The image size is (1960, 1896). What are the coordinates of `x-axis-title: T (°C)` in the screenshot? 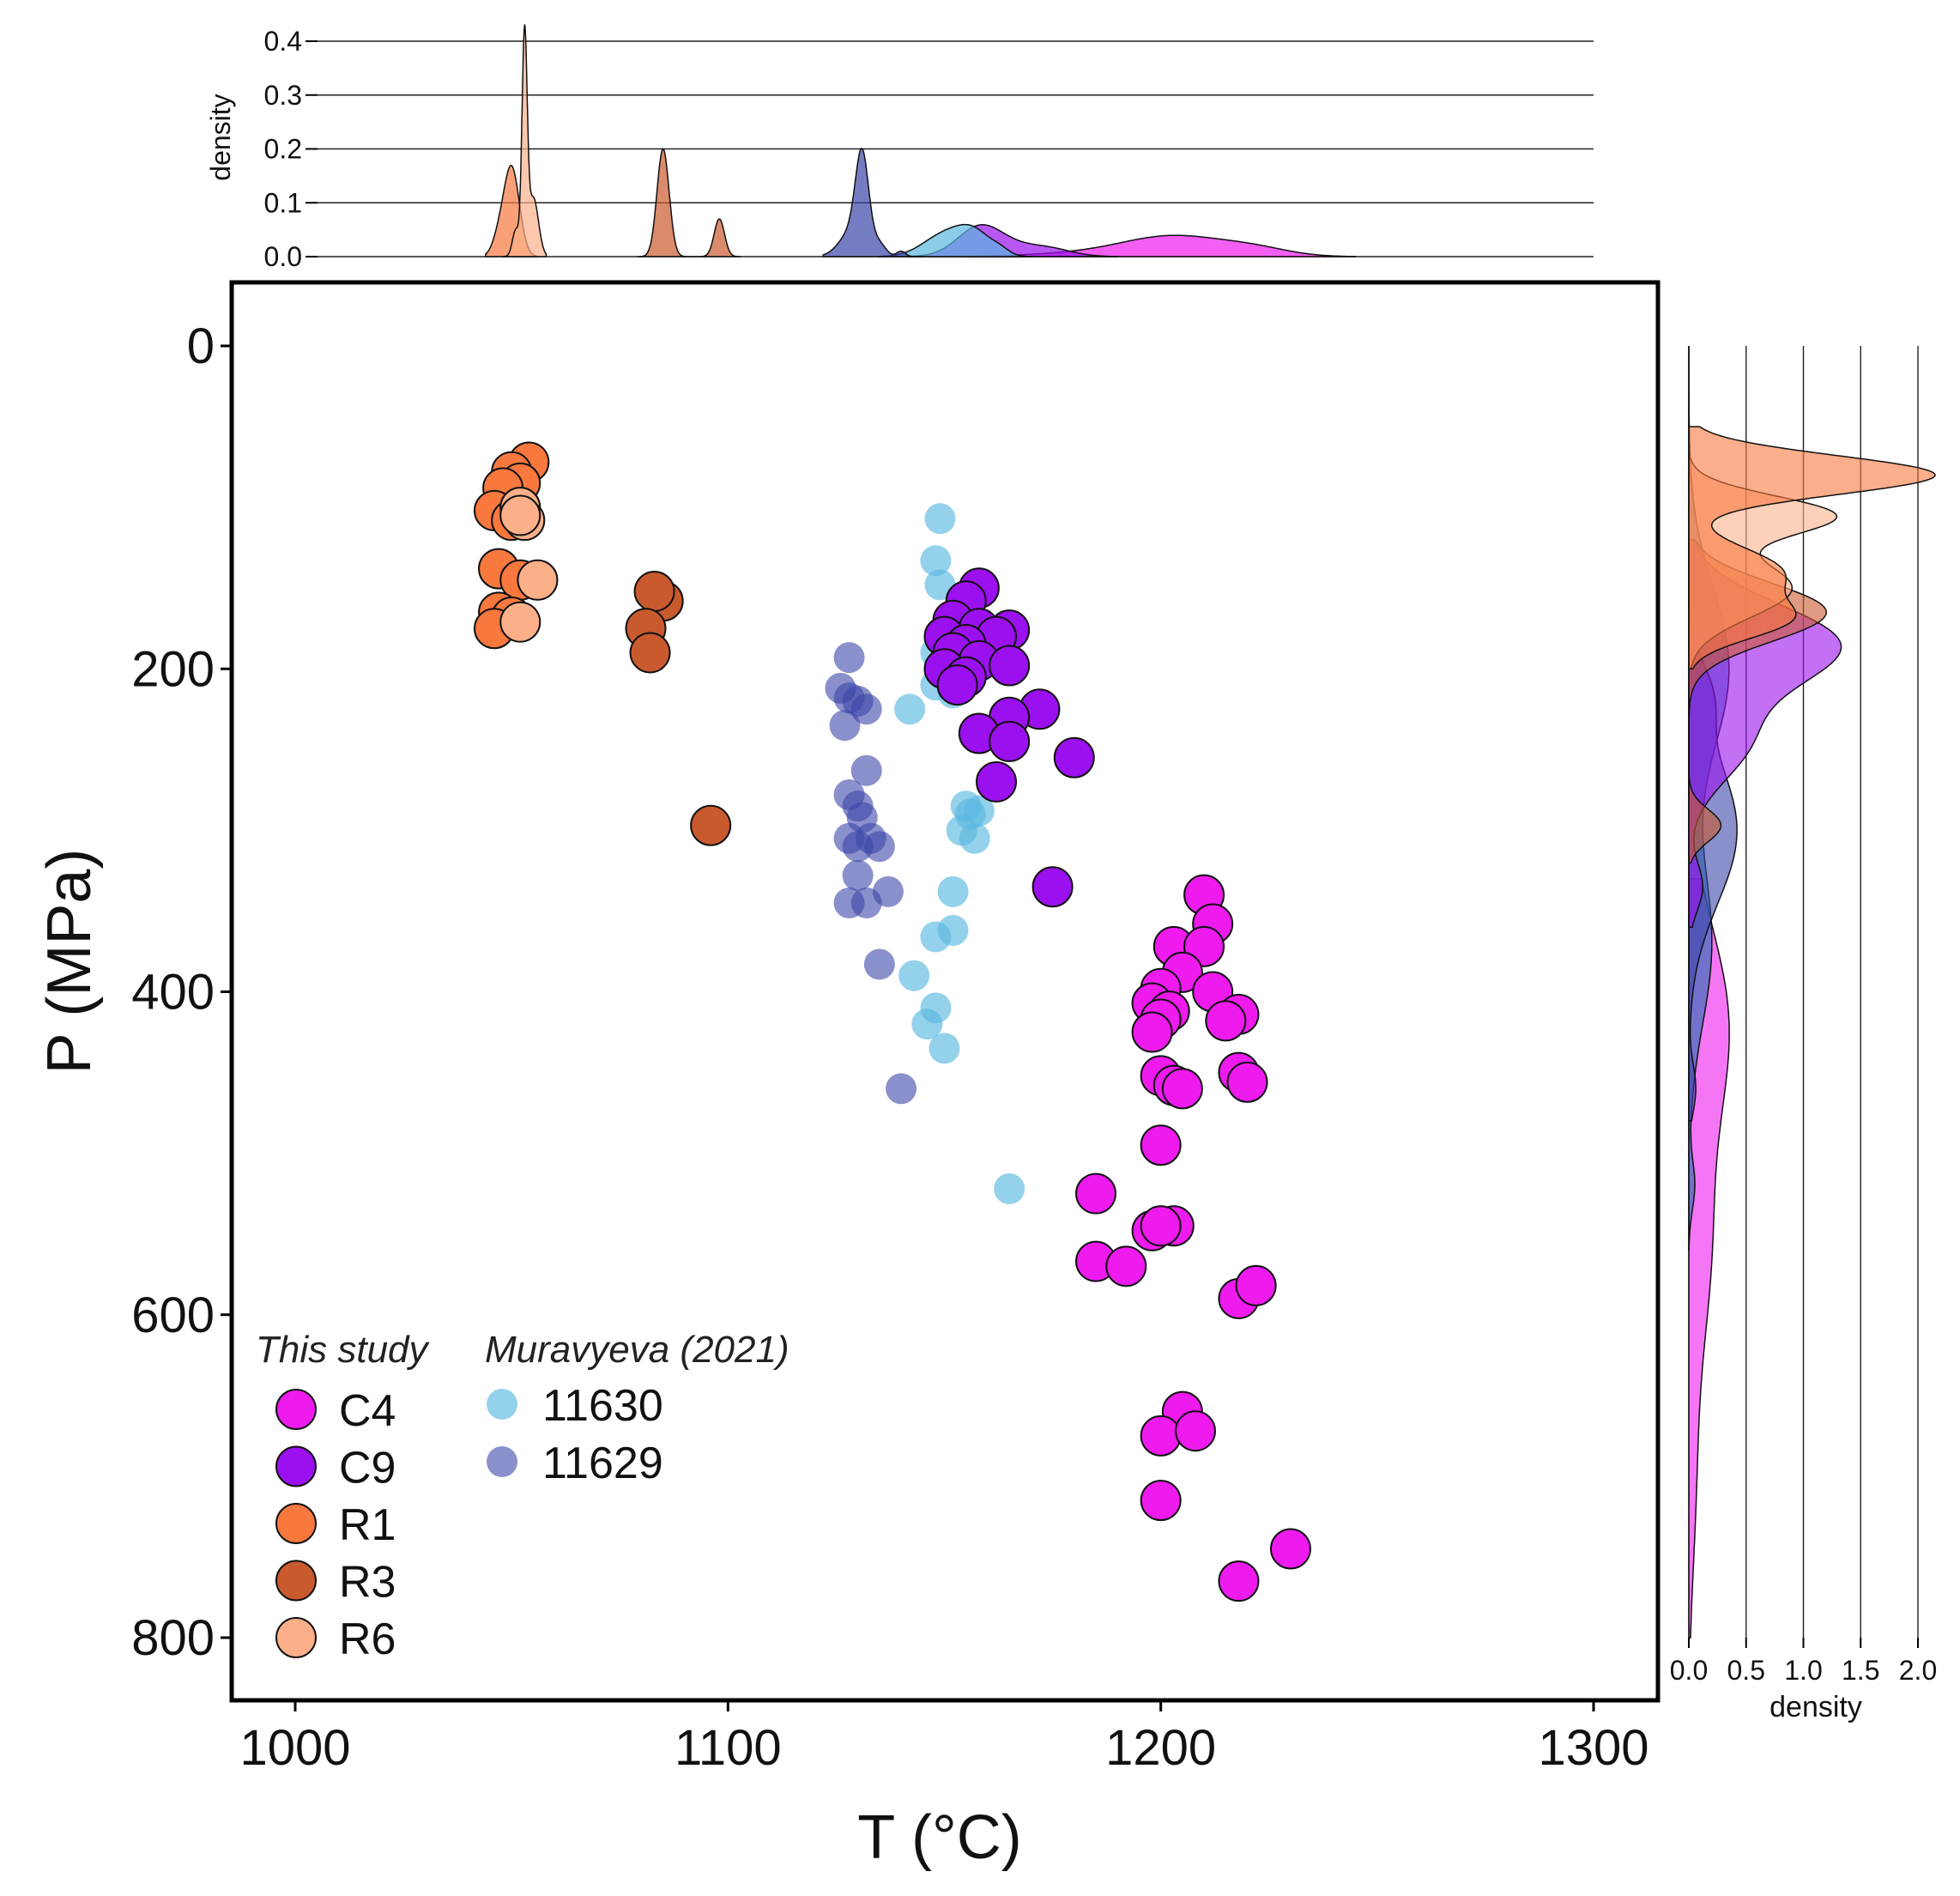 It's located at (939, 1838).